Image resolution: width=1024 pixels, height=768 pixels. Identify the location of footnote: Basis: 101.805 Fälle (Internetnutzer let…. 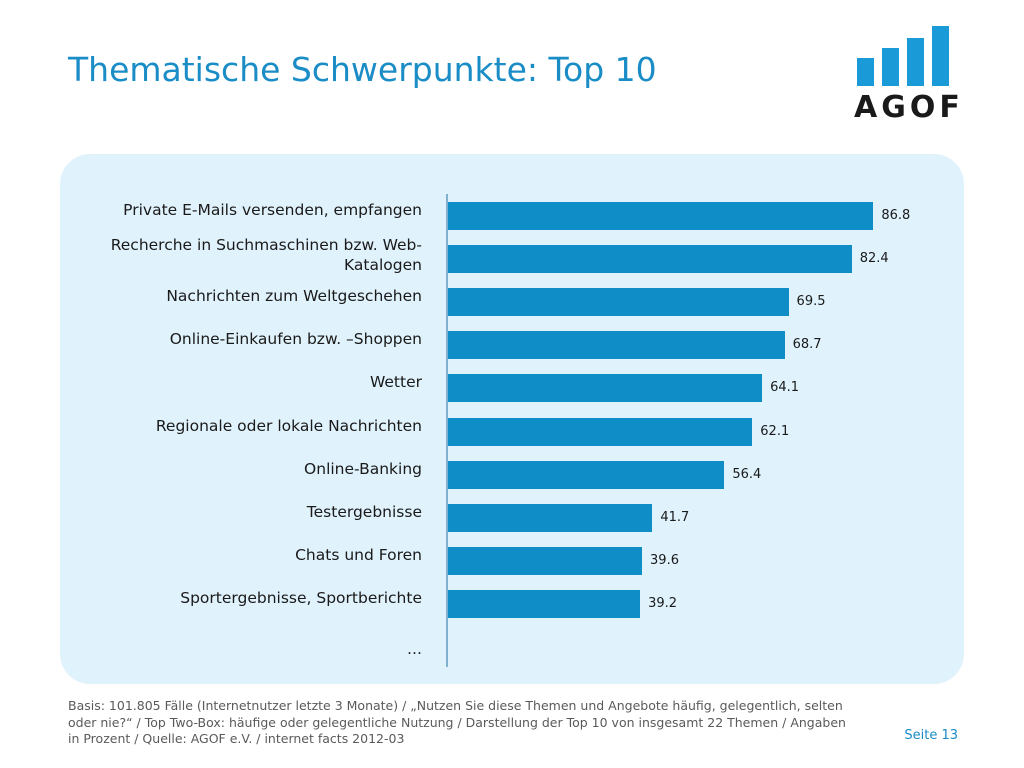
(457, 722).